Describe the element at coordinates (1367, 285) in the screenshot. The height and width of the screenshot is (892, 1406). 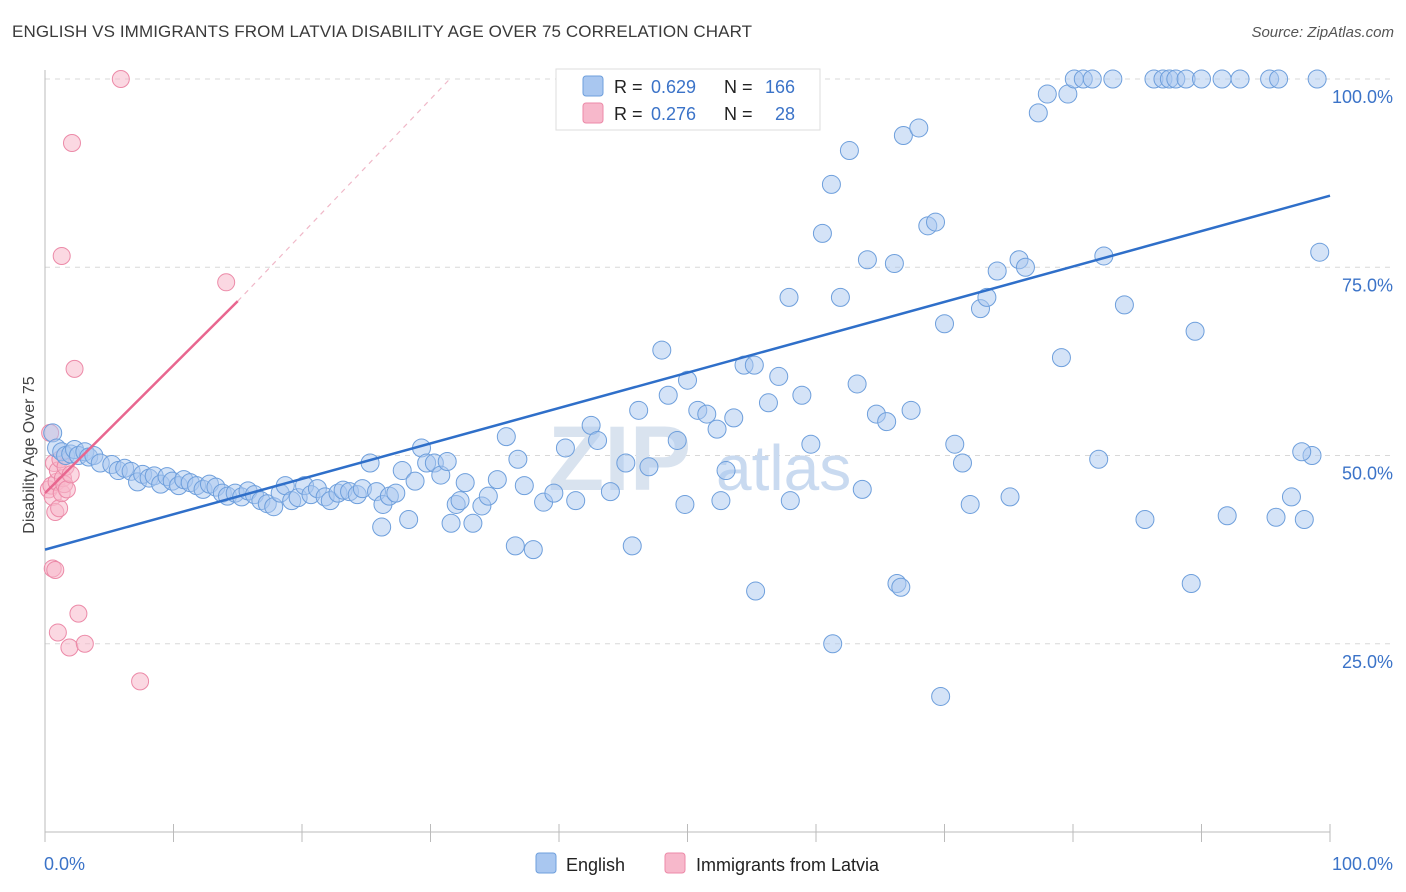
I see `y-tick-label: 75.0%` at that location.